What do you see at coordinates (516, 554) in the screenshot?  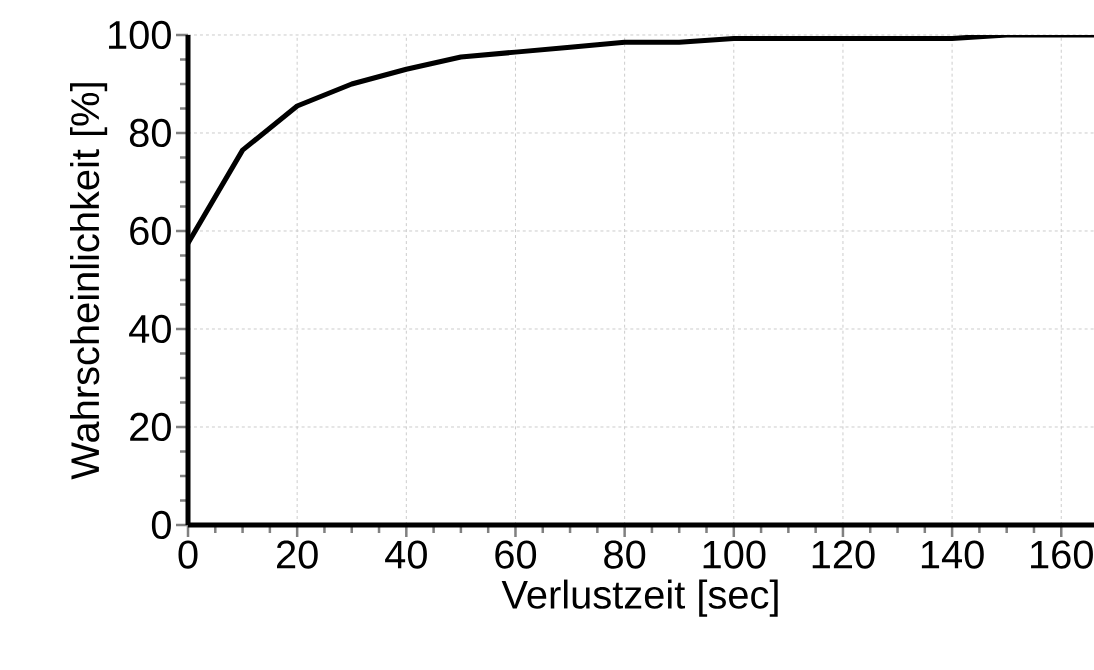 I see `x-tick-label: 60` at bounding box center [516, 554].